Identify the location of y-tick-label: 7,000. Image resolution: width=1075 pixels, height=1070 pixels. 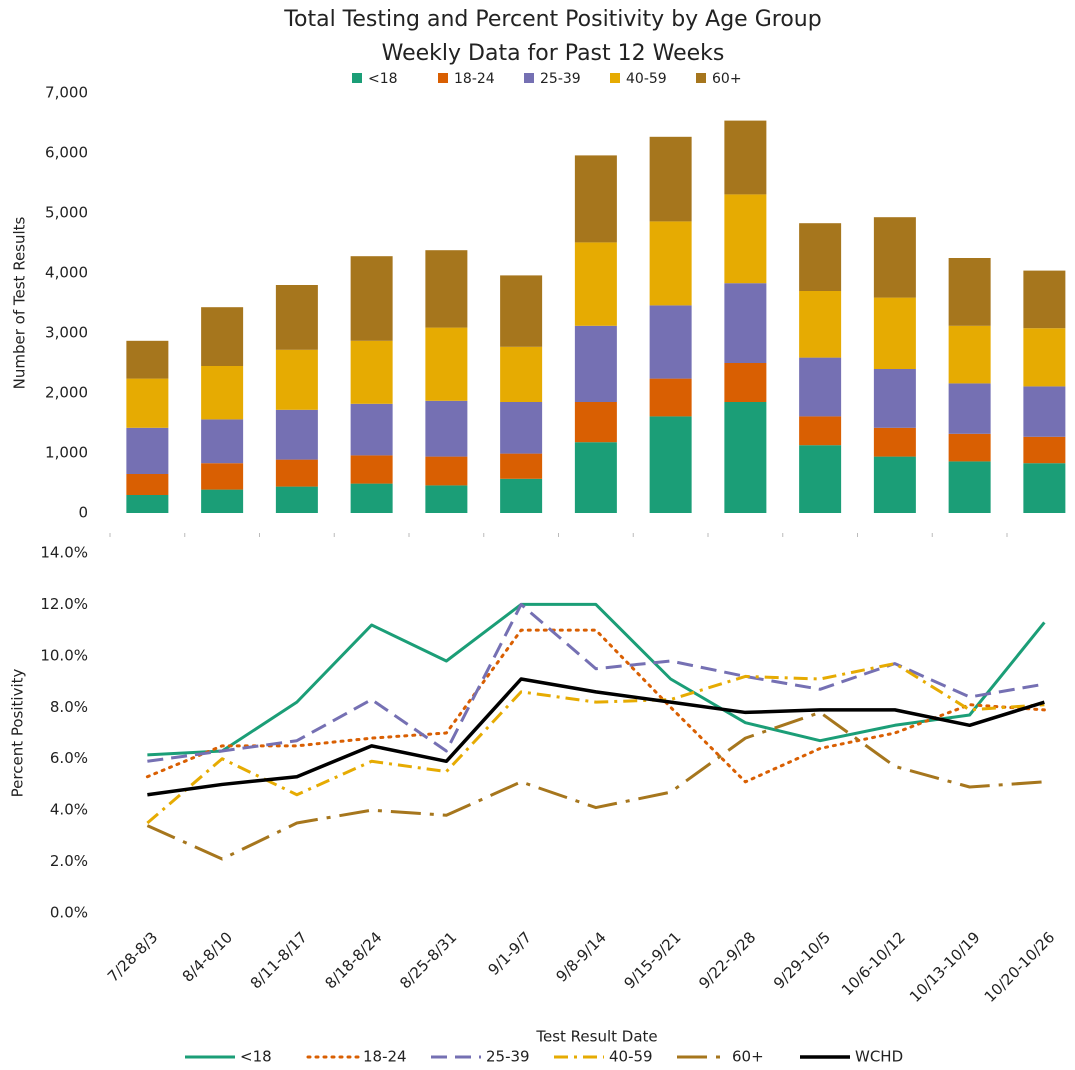
(66, 93).